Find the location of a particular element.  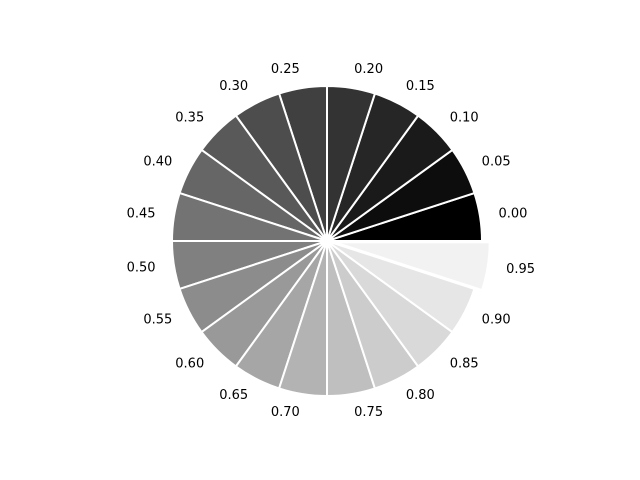

pie-label-0.30: 0.30 is located at coordinates (233, 86).